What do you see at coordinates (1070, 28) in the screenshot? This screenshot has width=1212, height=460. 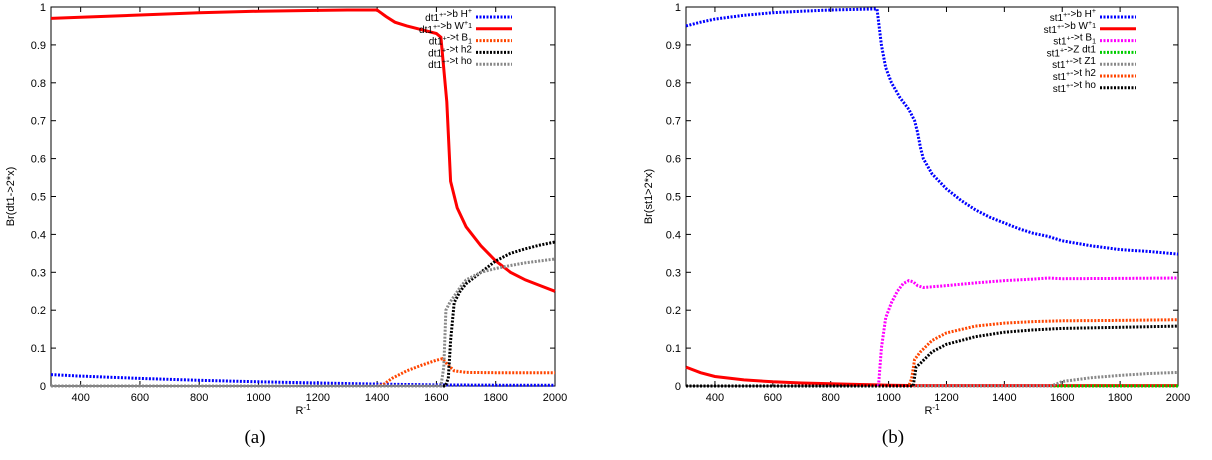 I see `legend-label-W: st1+->b W+1` at bounding box center [1070, 28].